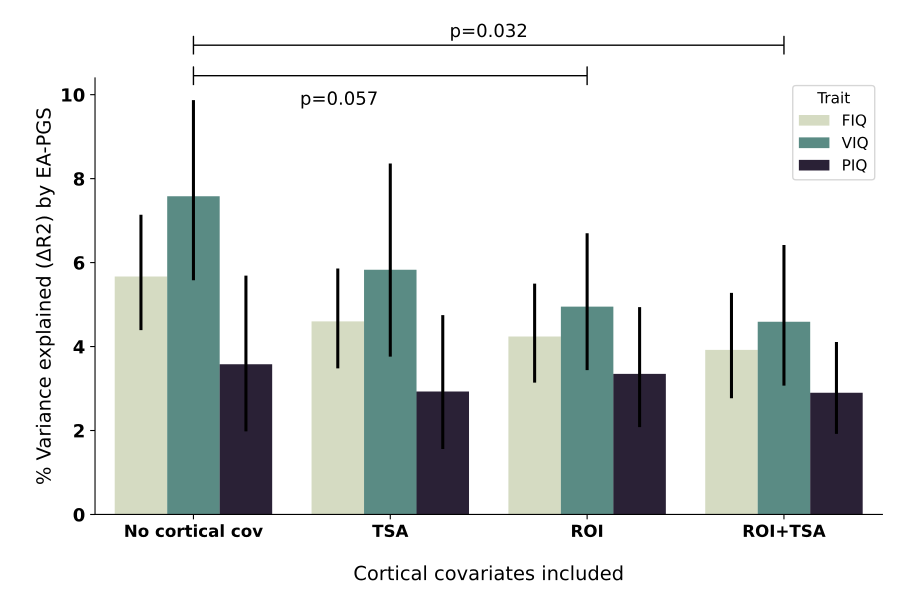 This screenshot has width=905, height=590. Describe the element at coordinates (488, 572) in the screenshot. I see `x-axis-title: Cortical covariates included` at that location.